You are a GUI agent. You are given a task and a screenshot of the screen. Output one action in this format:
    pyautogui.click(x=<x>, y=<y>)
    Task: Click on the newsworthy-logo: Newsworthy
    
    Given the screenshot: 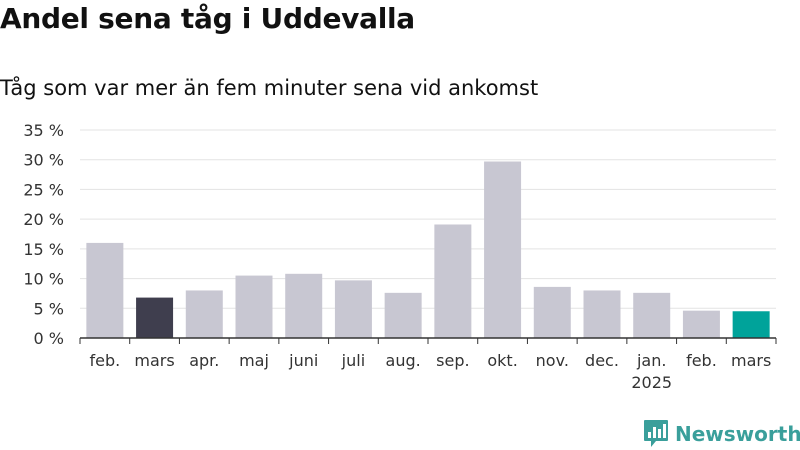 What is the action you would take?
    pyautogui.click(x=721, y=434)
    